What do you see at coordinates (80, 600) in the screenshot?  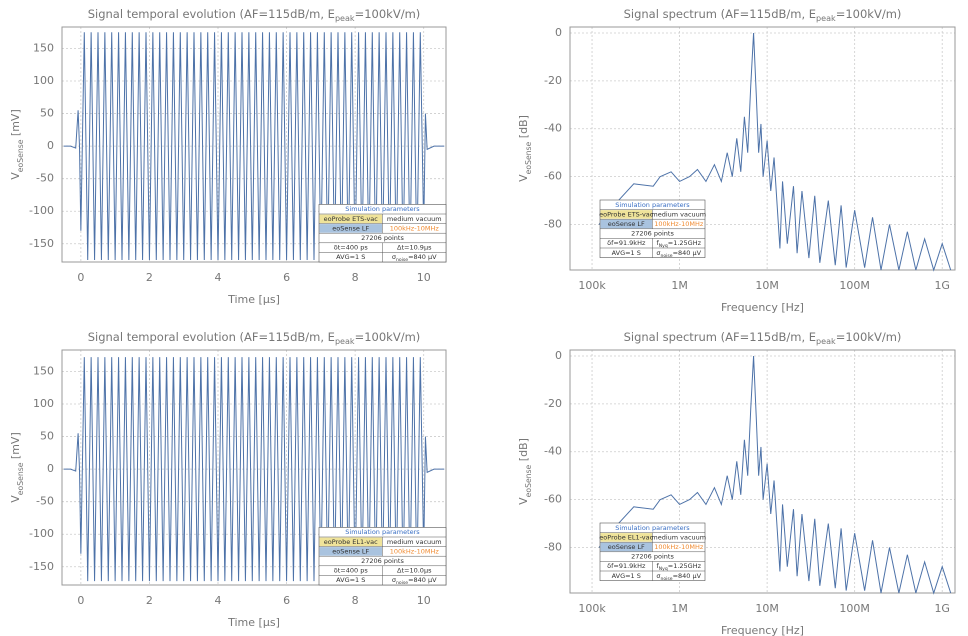 I see `x-tick-label: 0` at bounding box center [80, 600].